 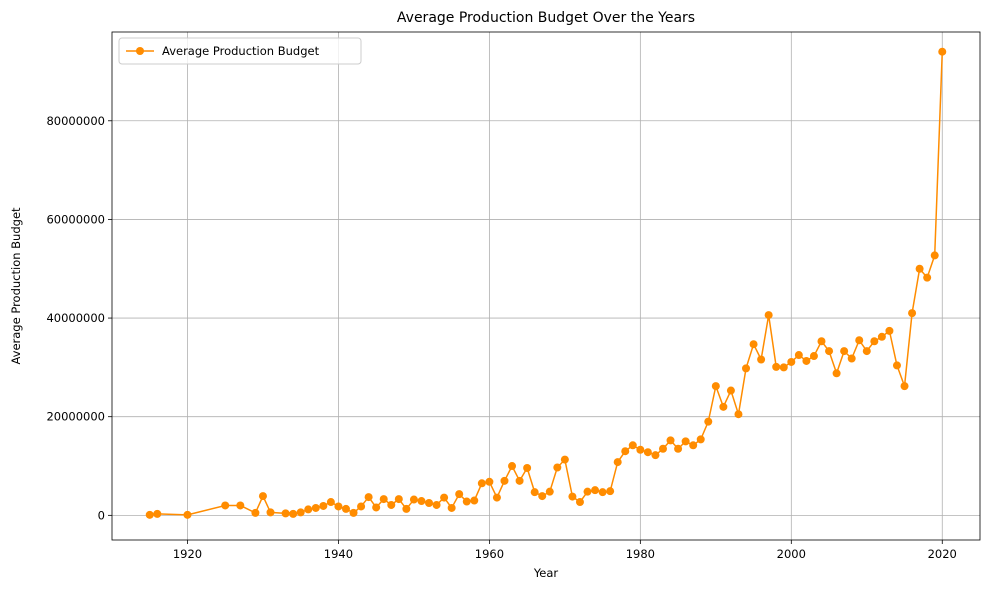 I want to click on y-tick-label: 0, so click(x=101, y=515).